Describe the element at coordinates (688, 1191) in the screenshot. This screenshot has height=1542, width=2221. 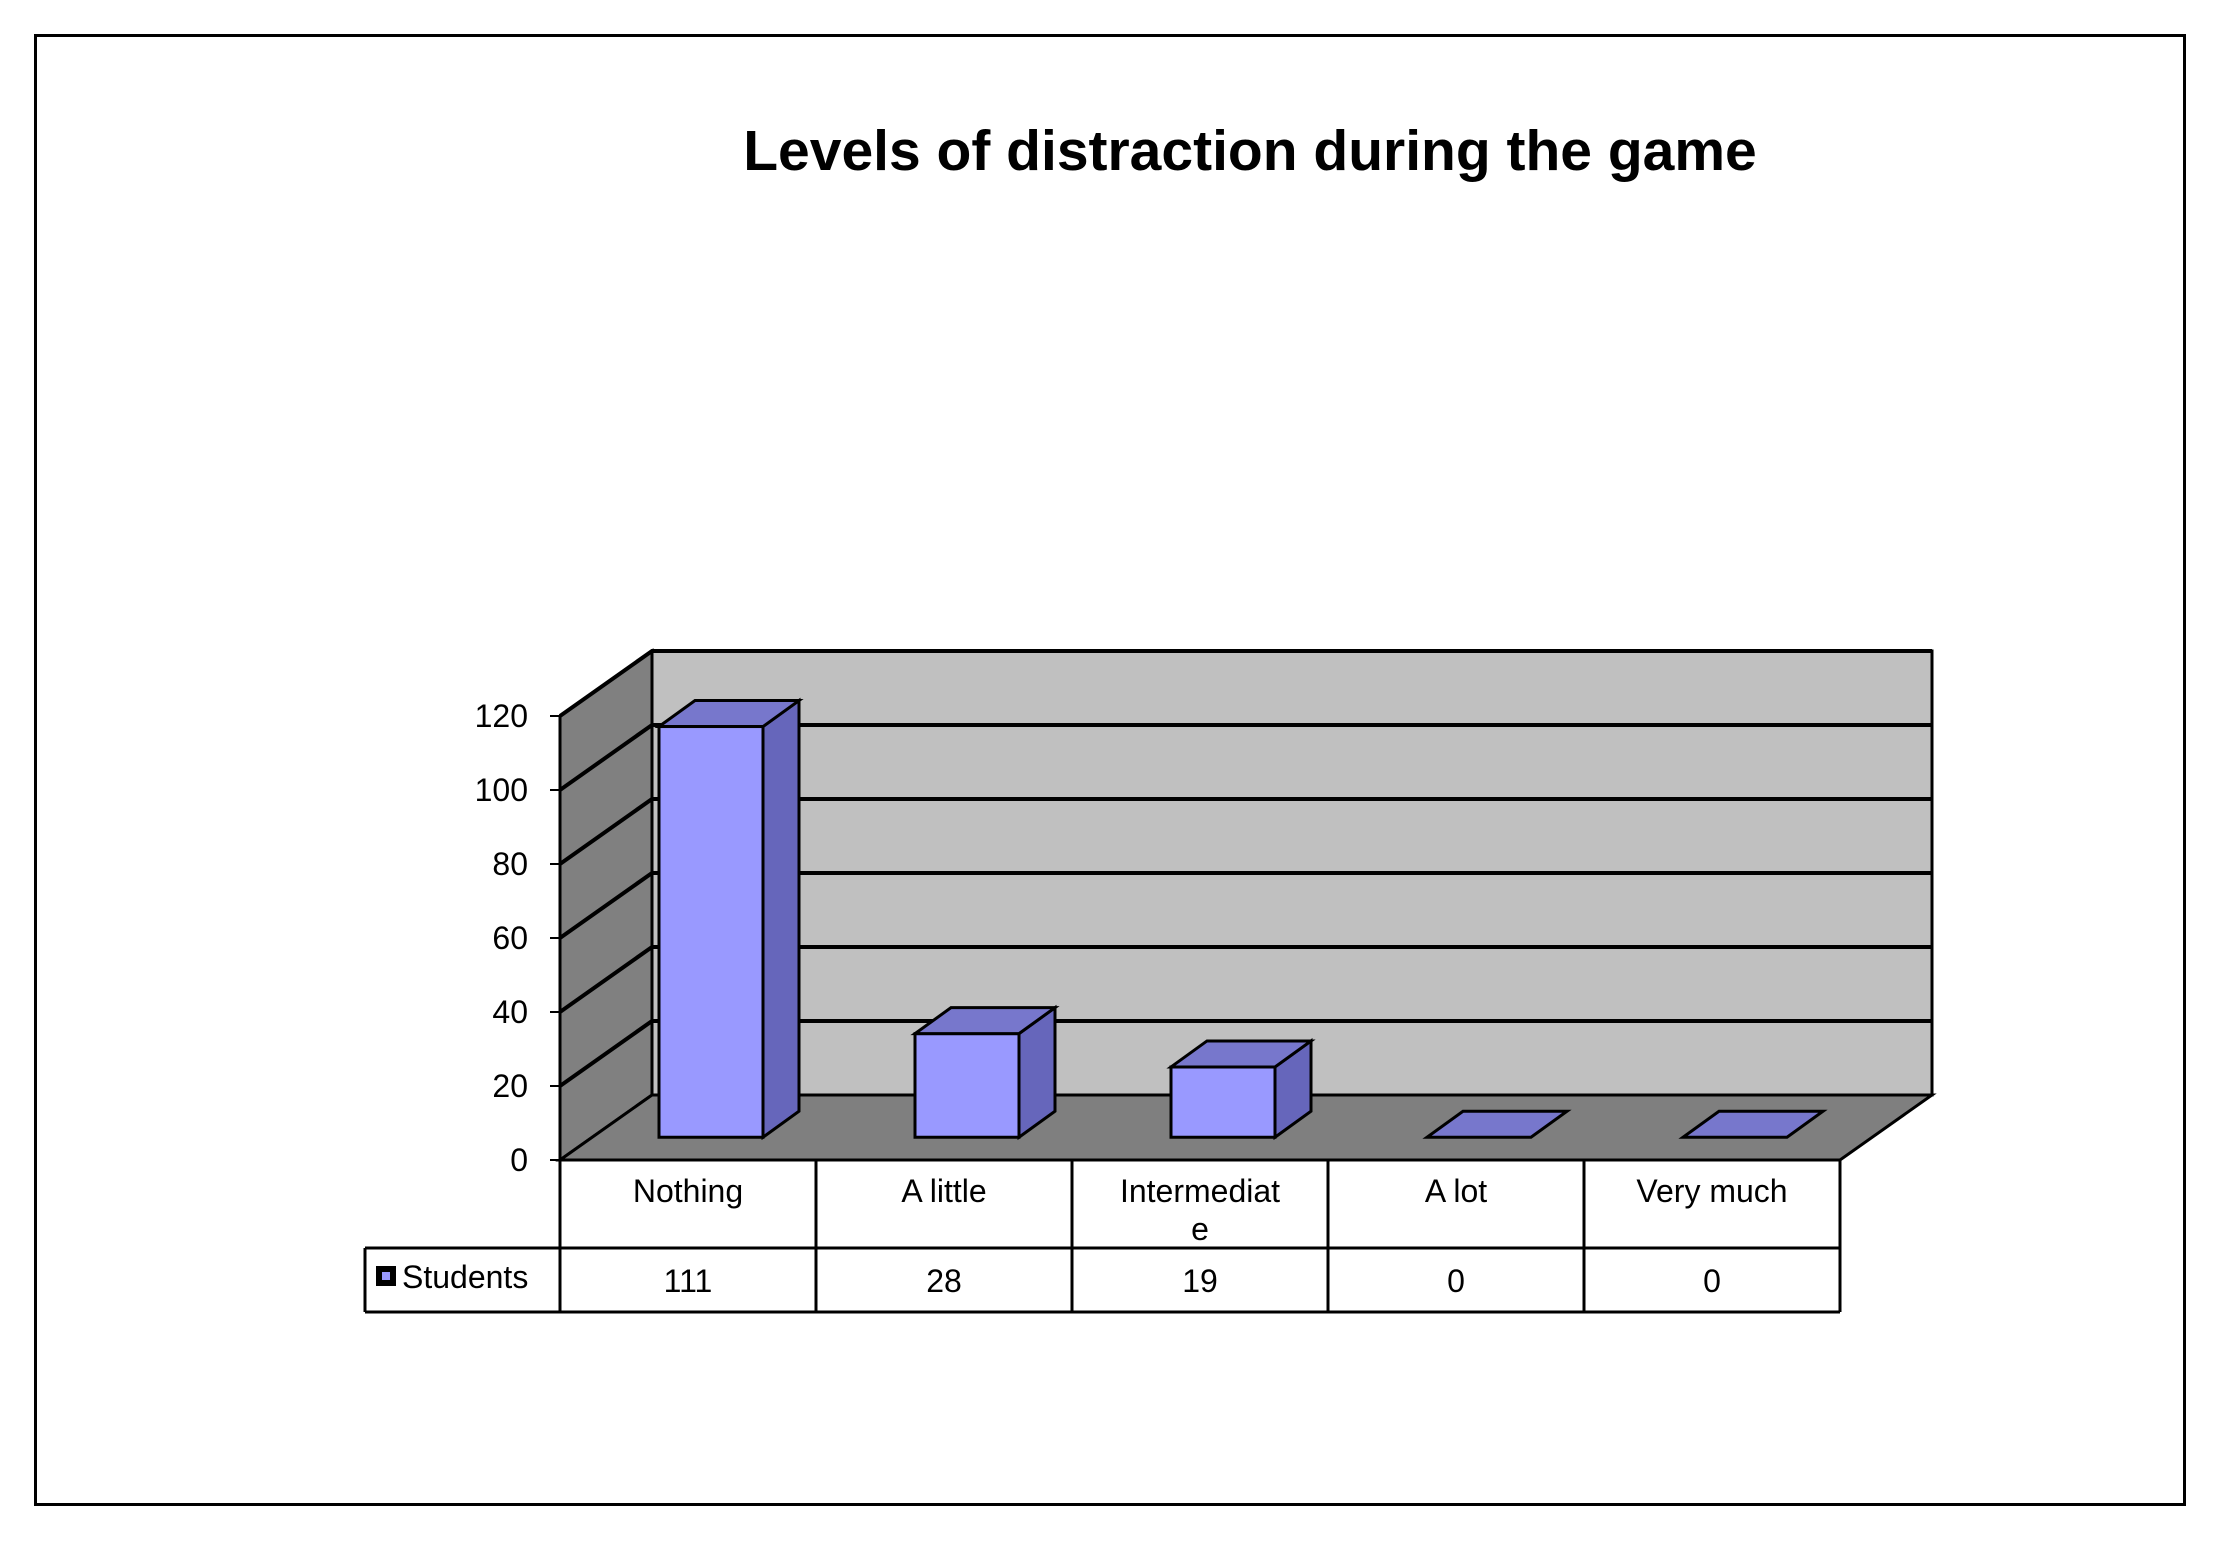
I see `x-tick-label: Nothing` at that location.